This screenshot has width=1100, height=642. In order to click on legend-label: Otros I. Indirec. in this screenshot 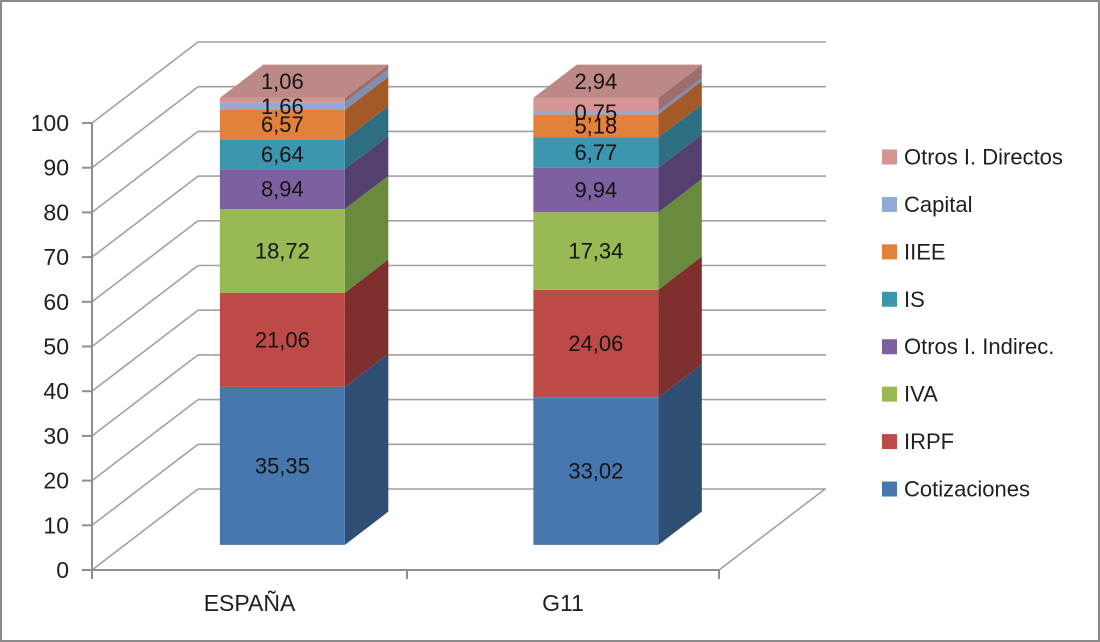, I will do `click(979, 346)`.